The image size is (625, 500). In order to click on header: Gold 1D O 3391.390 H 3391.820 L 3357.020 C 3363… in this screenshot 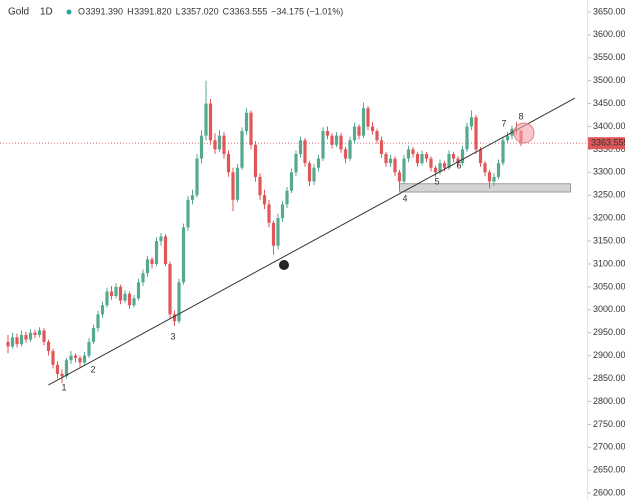, I will do `click(175, 11)`.